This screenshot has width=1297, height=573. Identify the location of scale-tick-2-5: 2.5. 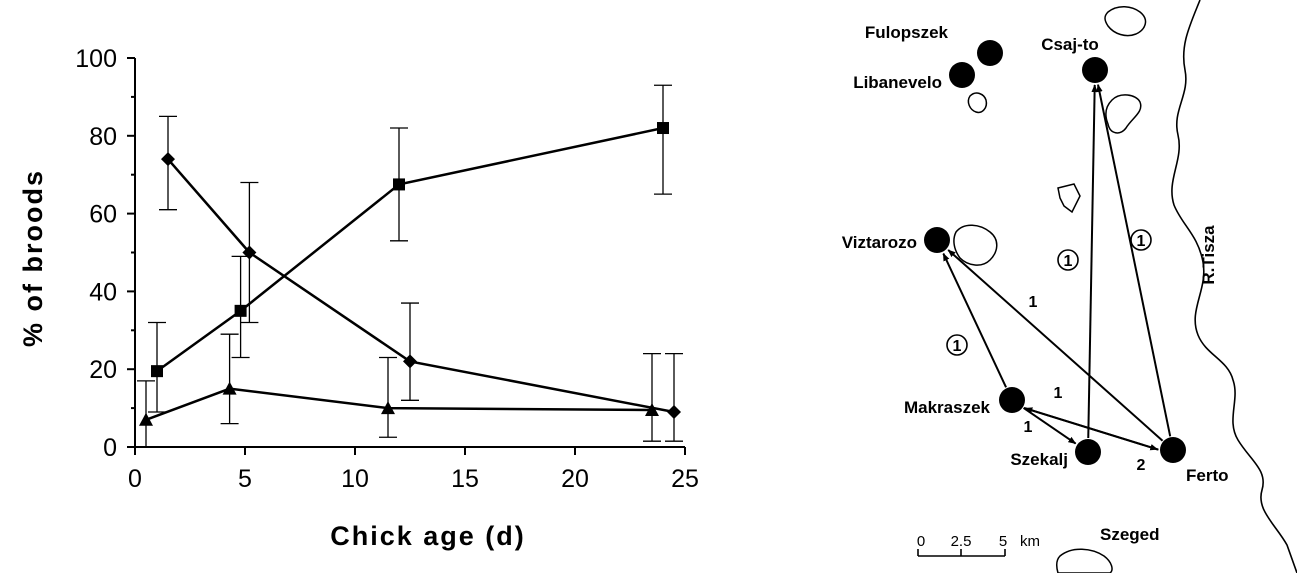
(961, 541).